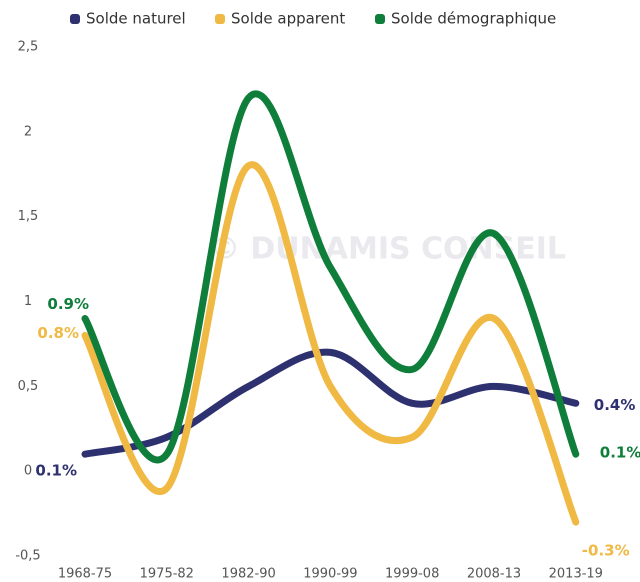 This screenshot has height=582, width=640. Describe the element at coordinates (494, 574) in the screenshot. I see `x-tick-label: 2008-13` at that location.